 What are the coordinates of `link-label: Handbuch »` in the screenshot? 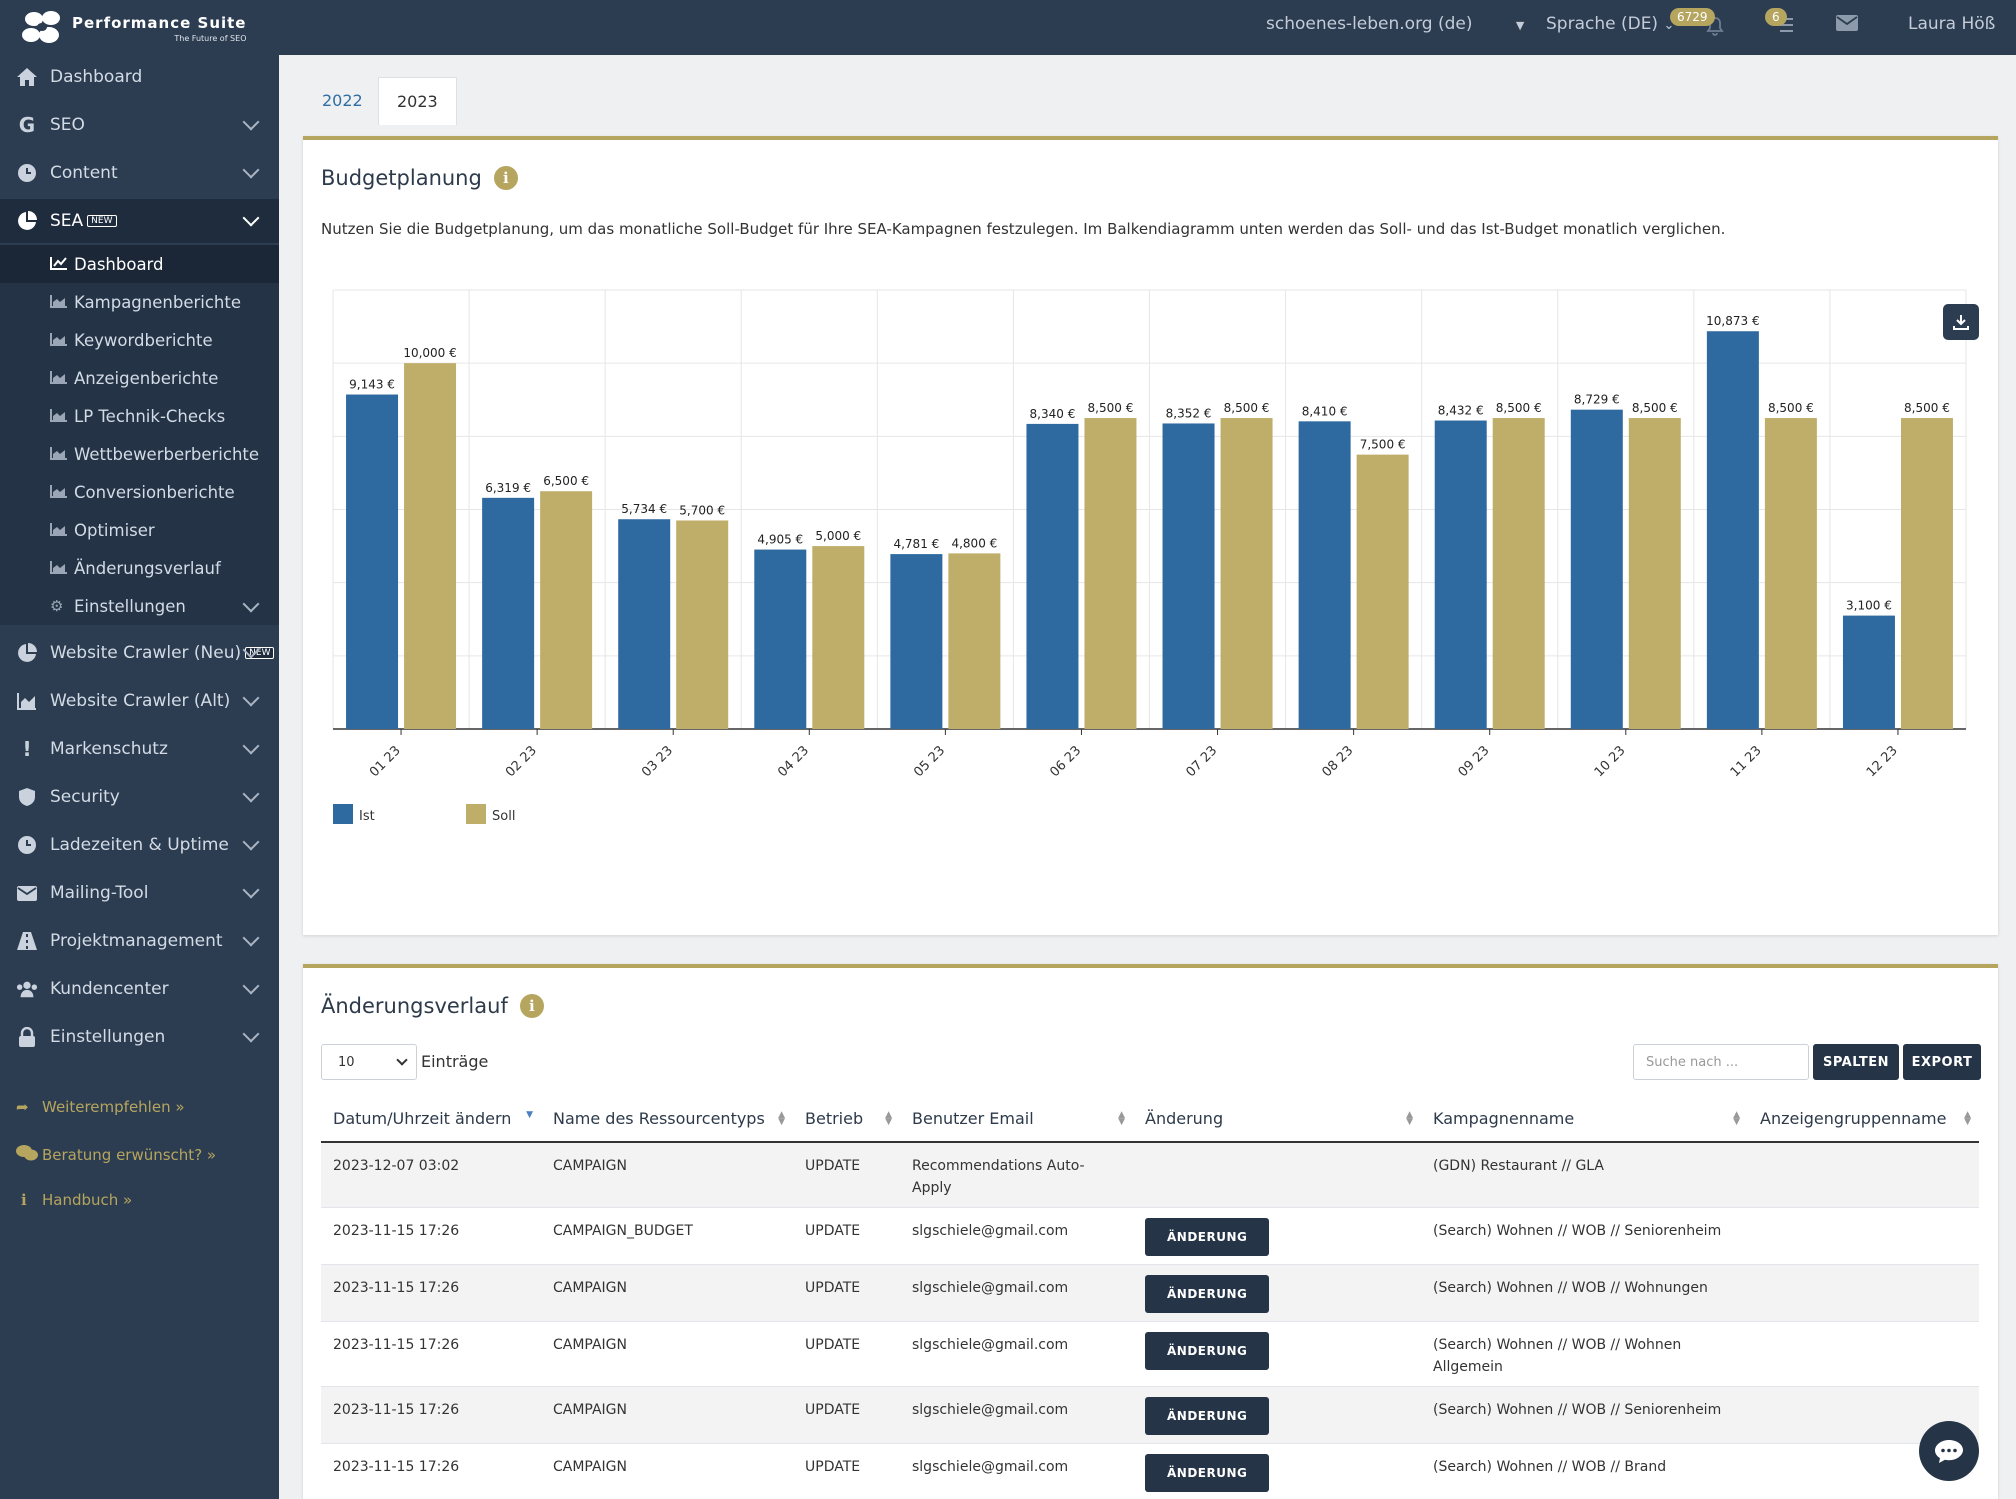 It's located at (87, 1200).